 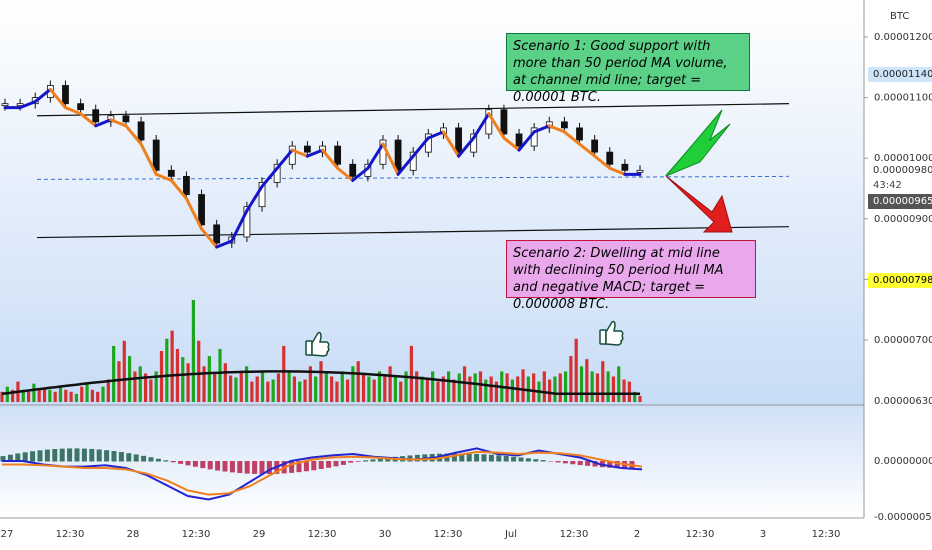 What do you see at coordinates (903, 158) in the screenshot?
I see `price-tick-label: 0.00001000` at bounding box center [903, 158].